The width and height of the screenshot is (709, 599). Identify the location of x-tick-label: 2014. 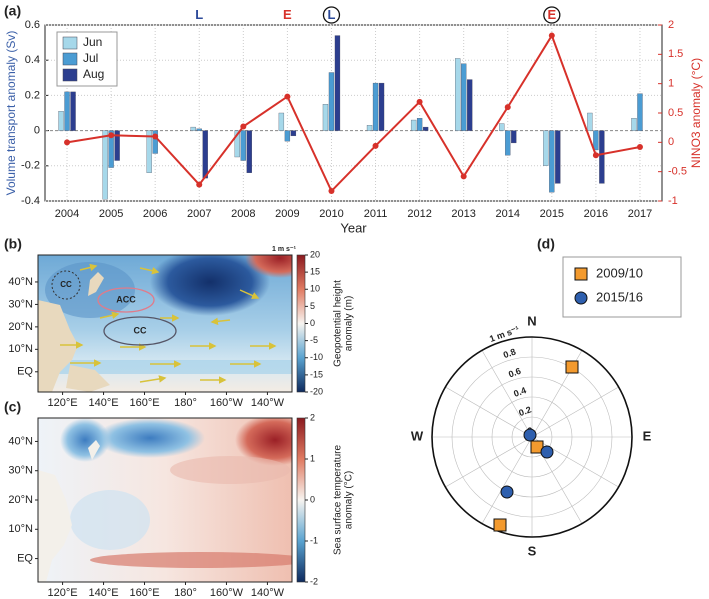
(508, 214).